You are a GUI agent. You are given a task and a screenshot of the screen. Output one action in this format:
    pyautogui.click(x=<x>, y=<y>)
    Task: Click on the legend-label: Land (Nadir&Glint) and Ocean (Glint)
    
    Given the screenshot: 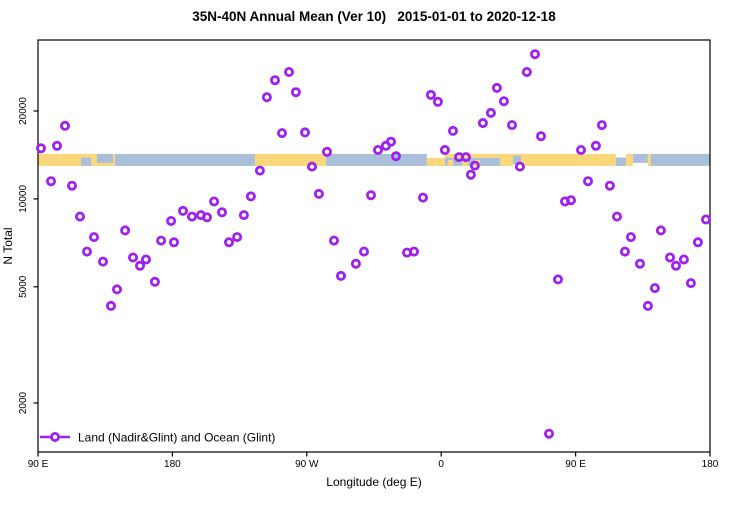 What is the action you would take?
    pyautogui.click(x=176, y=438)
    